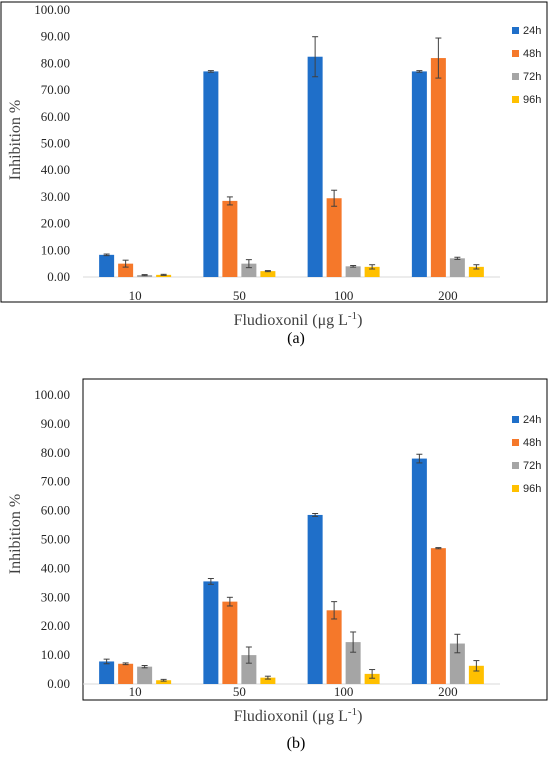 This screenshot has width=550, height=760. Describe the element at coordinates (55, 654) in the screenshot. I see `chart-b-y-tick-label: 10.00` at that location.